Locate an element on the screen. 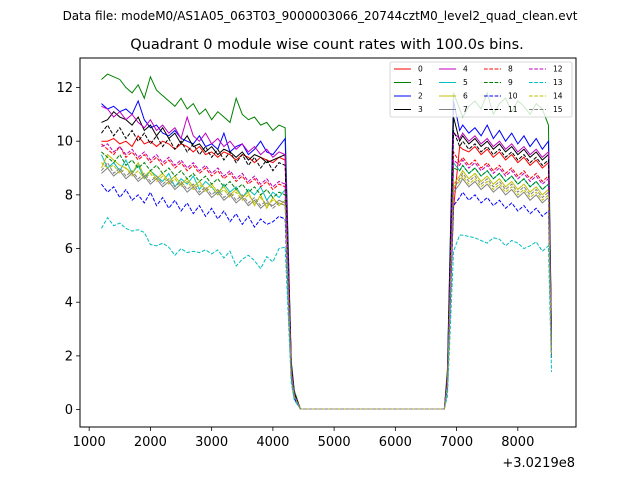 This screenshot has width=640, height=480. legend-label-7: 7 is located at coordinates (465, 109).